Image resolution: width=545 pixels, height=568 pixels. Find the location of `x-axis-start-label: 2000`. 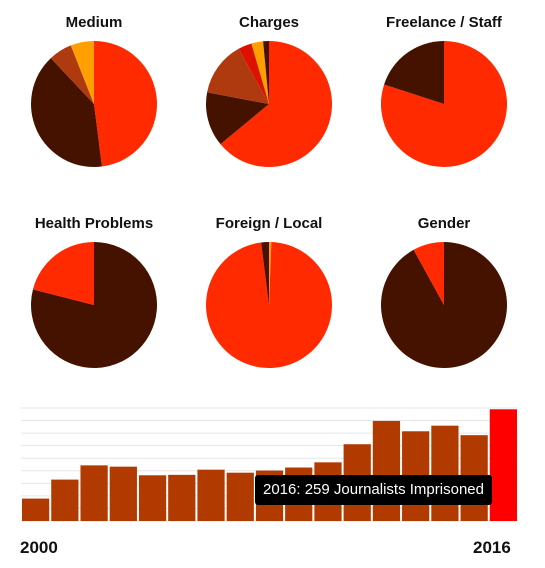

x-axis-start-label: 2000 is located at coordinates (39, 547).